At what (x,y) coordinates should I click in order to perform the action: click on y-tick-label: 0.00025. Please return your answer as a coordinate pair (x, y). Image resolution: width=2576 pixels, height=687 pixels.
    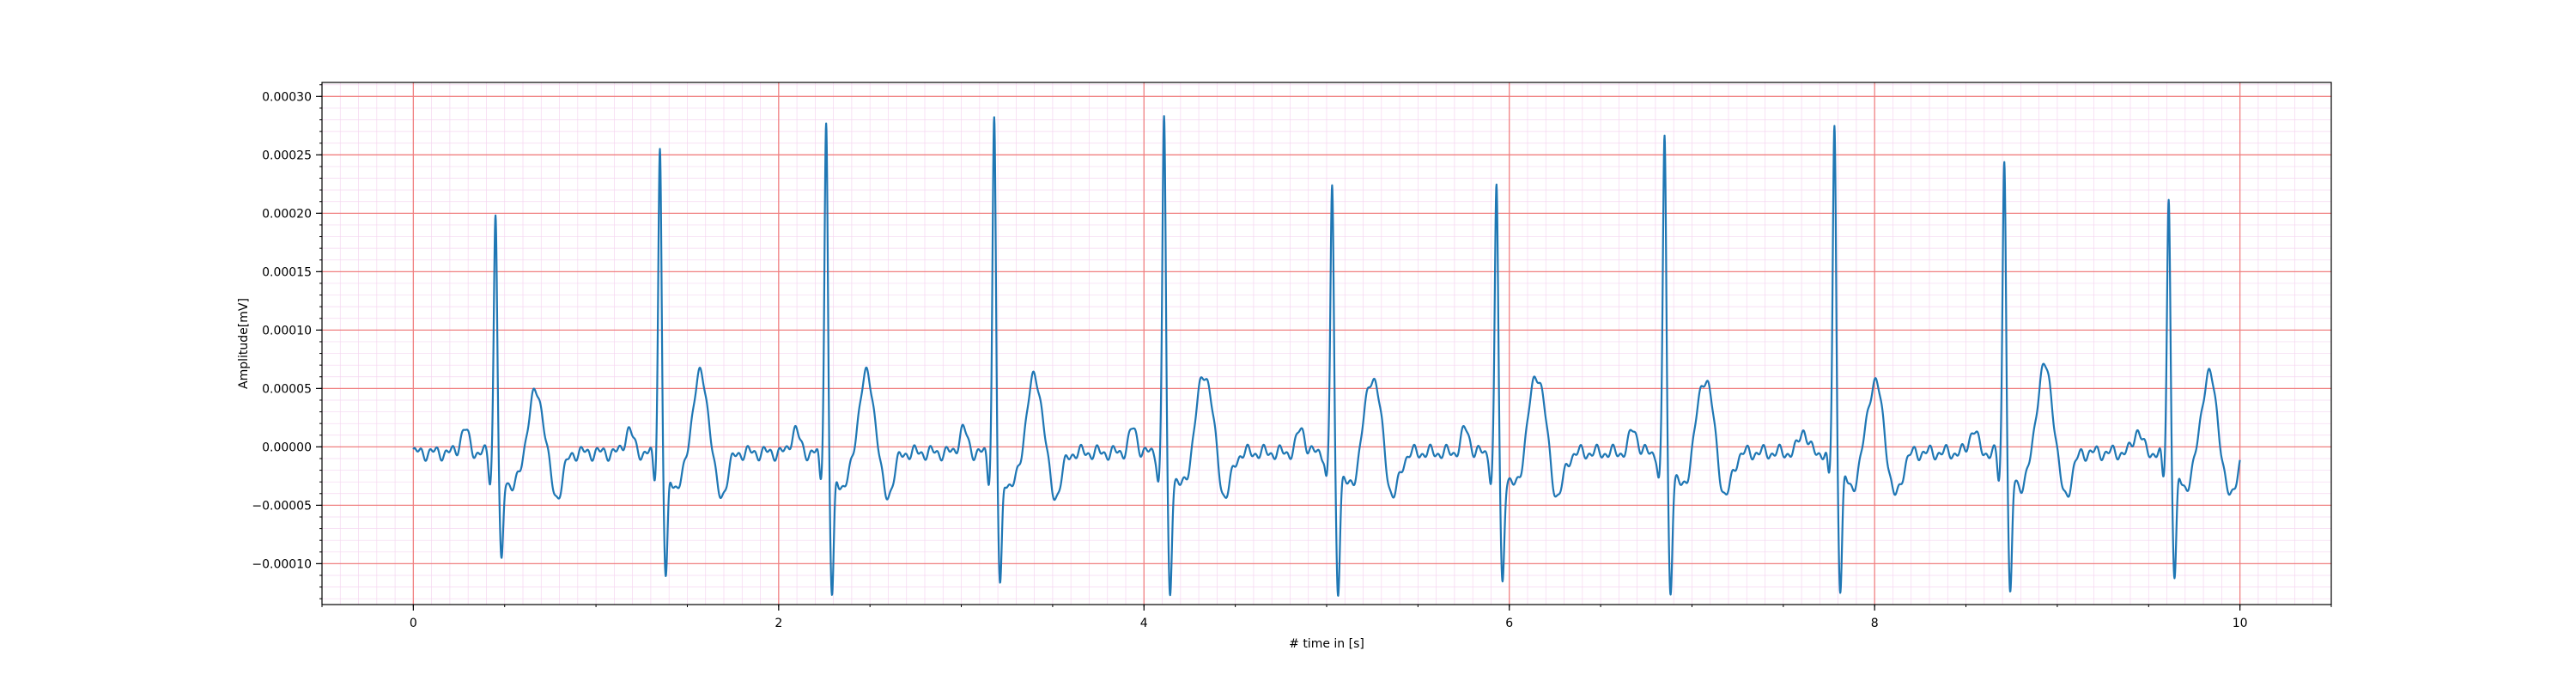
    Looking at the image, I should click on (287, 155).